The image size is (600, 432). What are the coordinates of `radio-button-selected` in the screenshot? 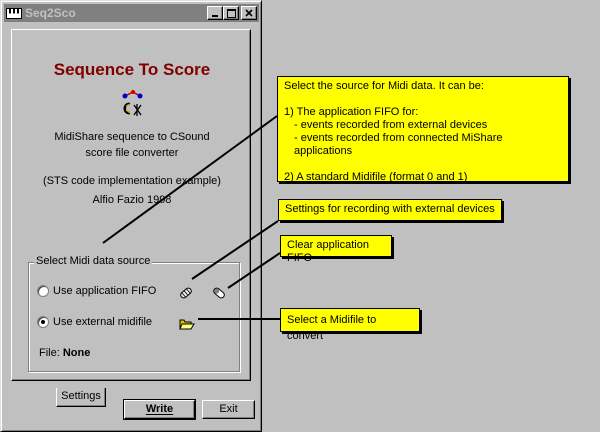 It's located at (43, 322).